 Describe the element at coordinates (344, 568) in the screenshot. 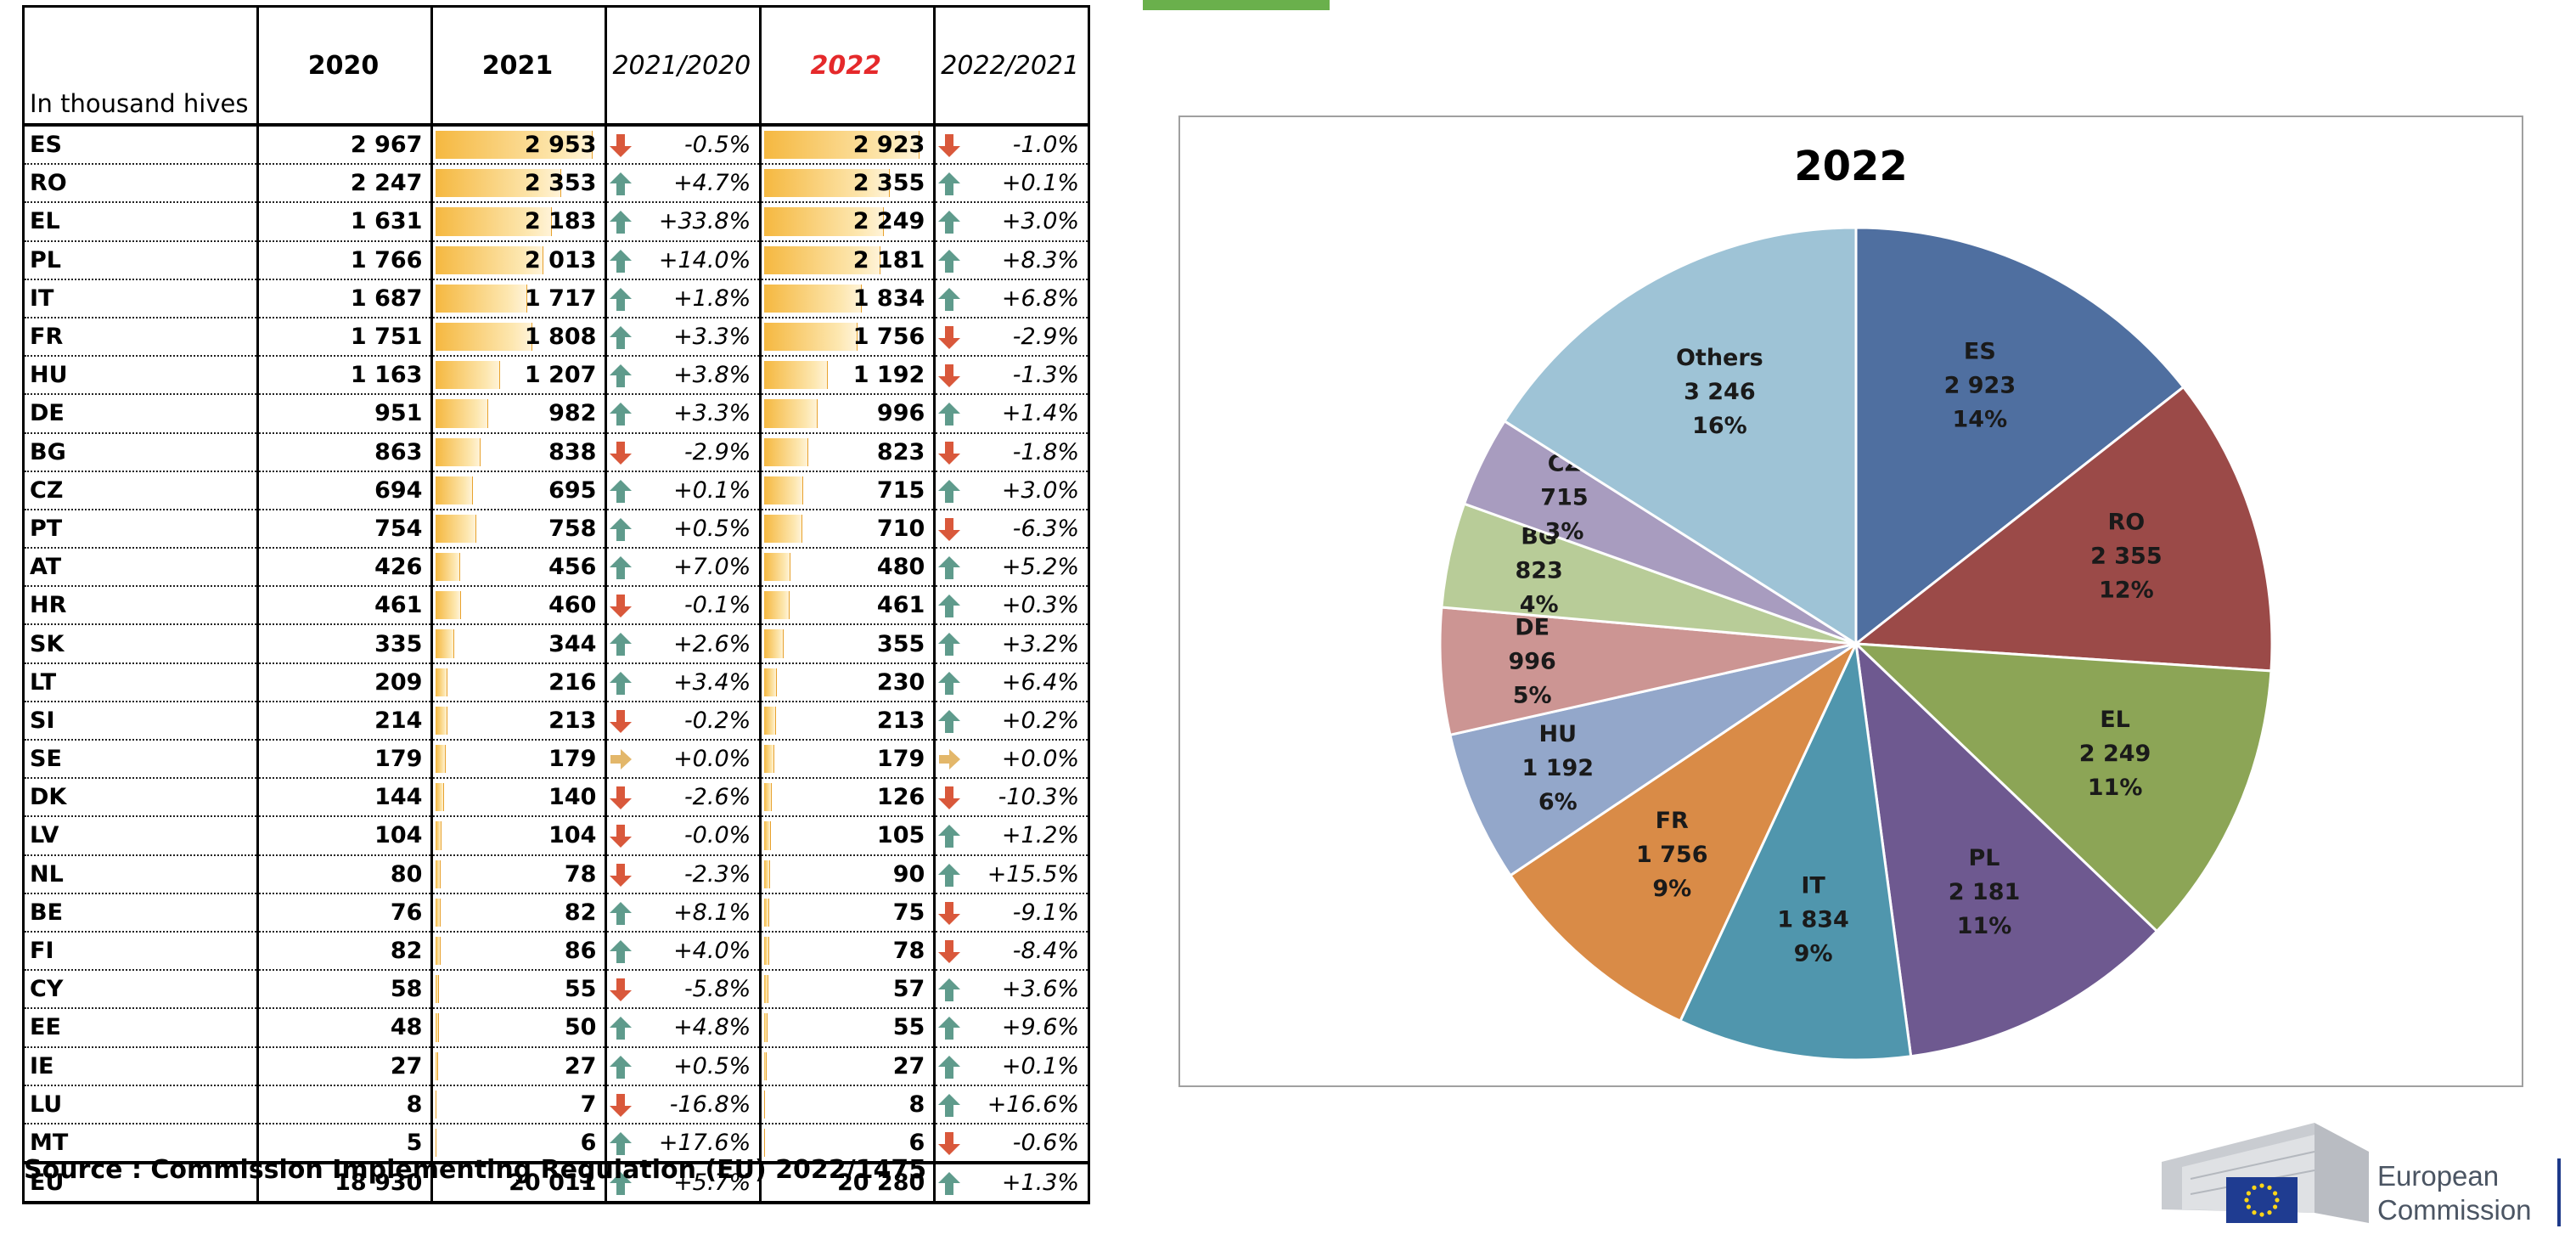

I see `value-2020: 426` at that location.